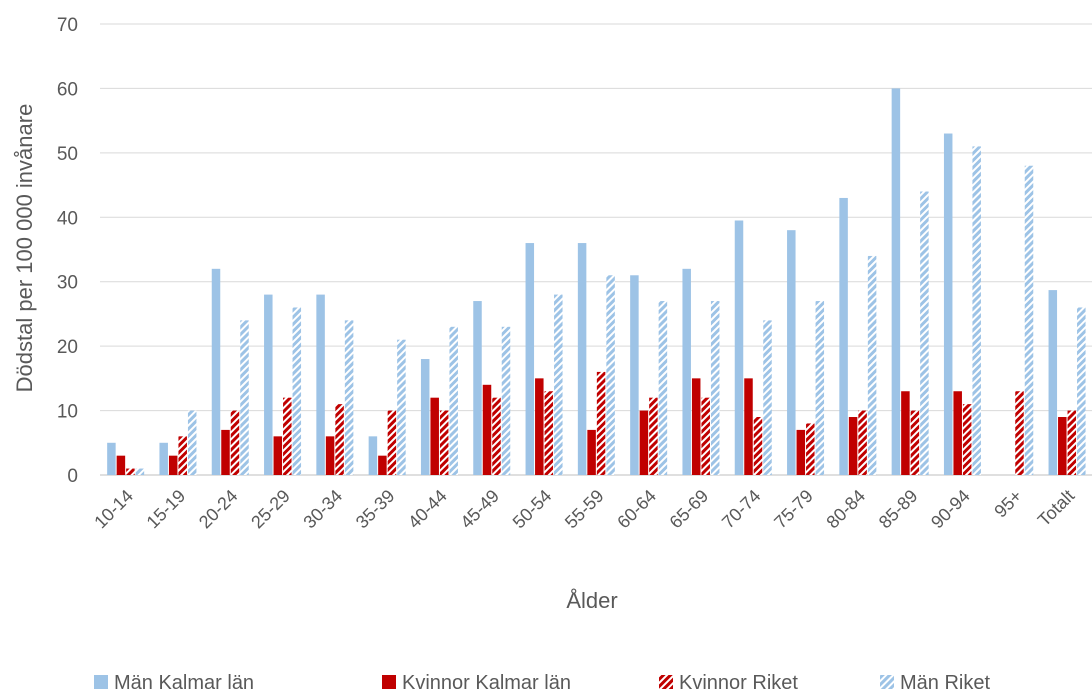 This screenshot has height=697, width=1092. Describe the element at coordinates (945, 683) in the screenshot. I see `legend-label: Män Riket` at that location.